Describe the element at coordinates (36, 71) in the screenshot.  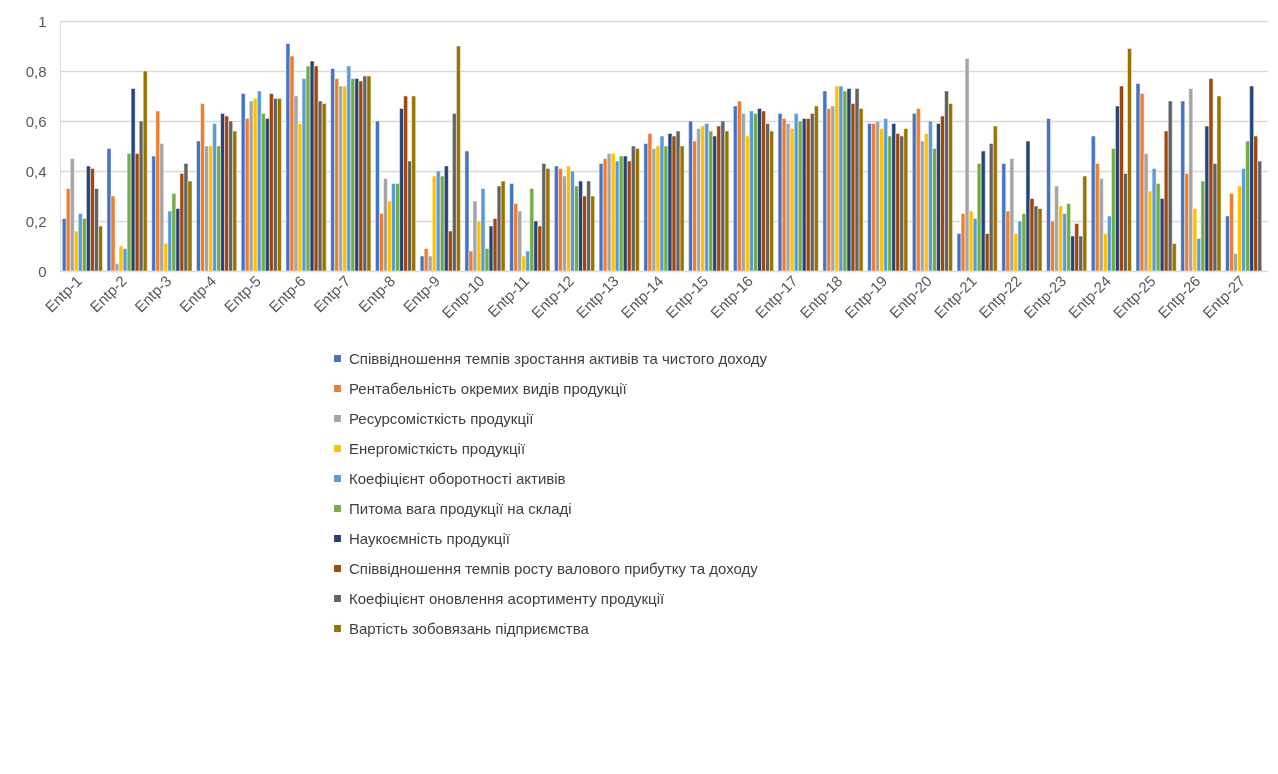
I see `y-tick-label: 0,8` at that location.